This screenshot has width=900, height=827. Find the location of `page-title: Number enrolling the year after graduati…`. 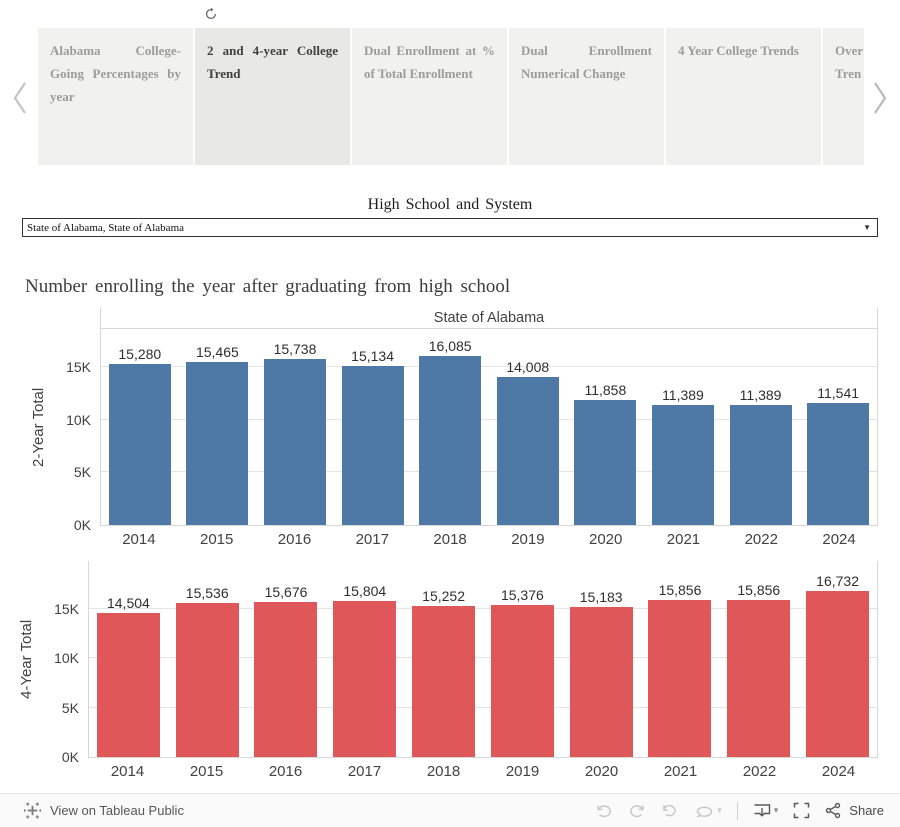

page-title: Number enrolling the year after graduati… is located at coordinates (268, 286).